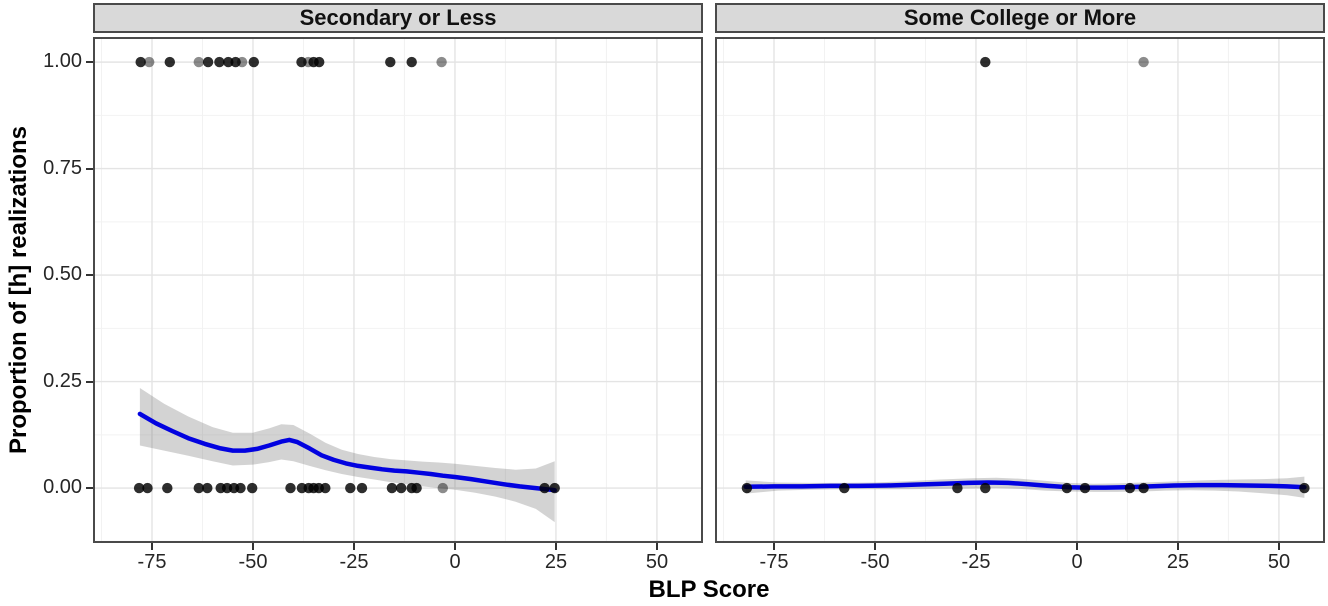 This screenshot has width=1328, height=606. Describe the element at coordinates (62, 381) in the screenshot. I see `y-tick-label: 0.25` at that location.